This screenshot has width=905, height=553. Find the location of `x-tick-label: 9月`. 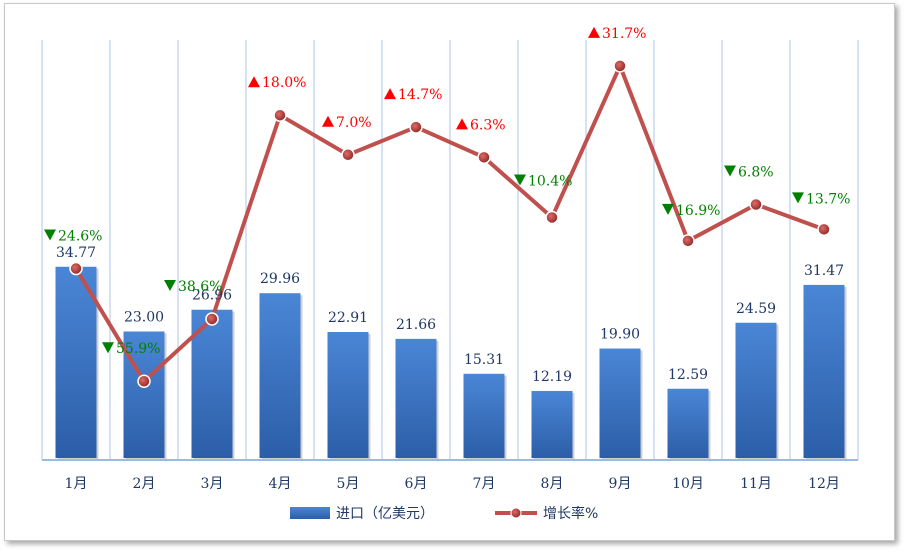

x-tick-label: 9月 is located at coordinates (620, 484).